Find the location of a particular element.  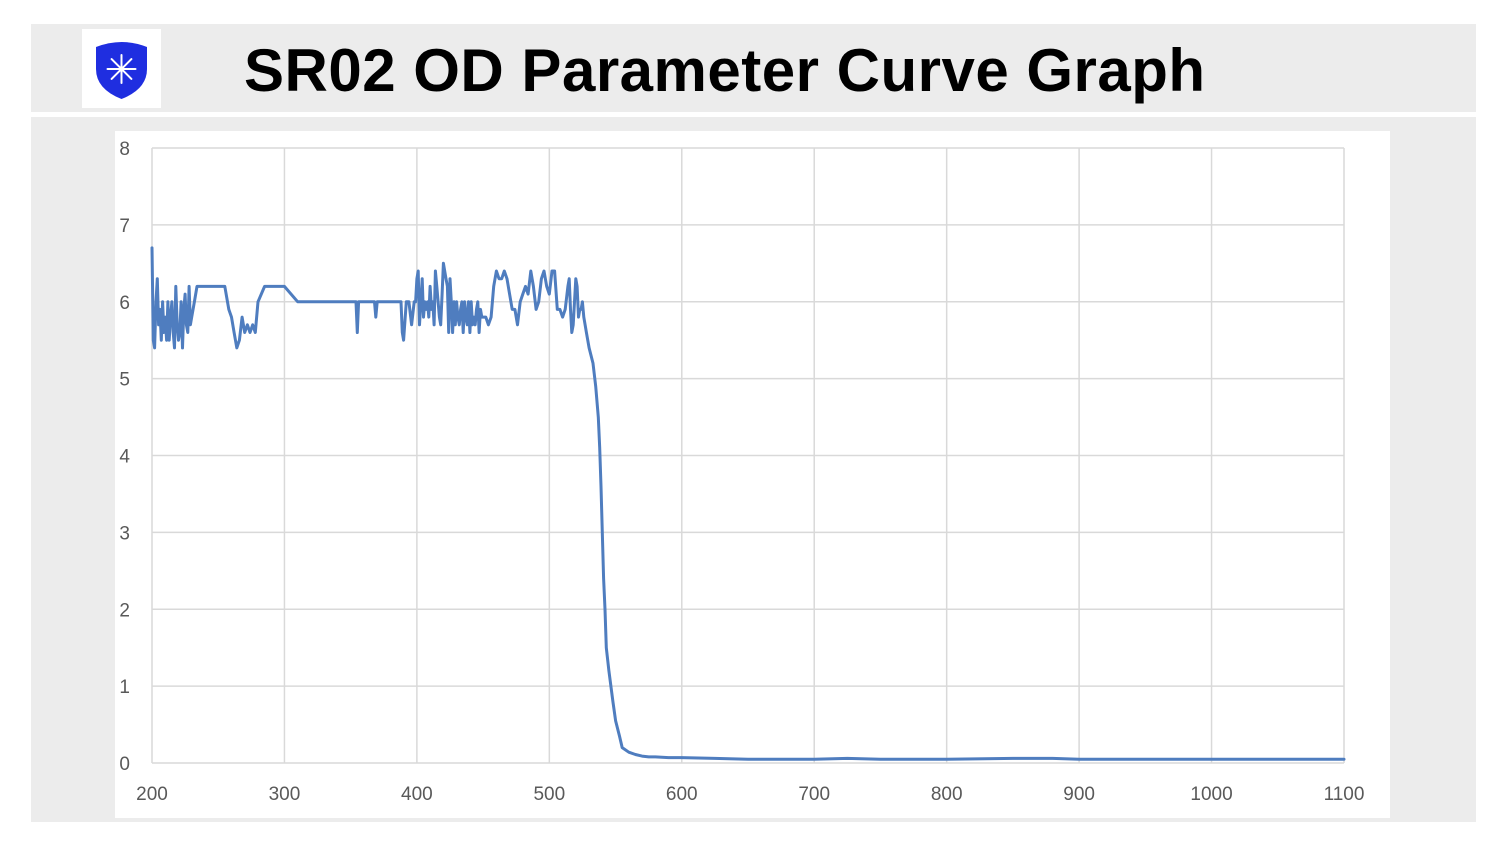

x-tick-label: 1100 is located at coordinates (1344, 794).